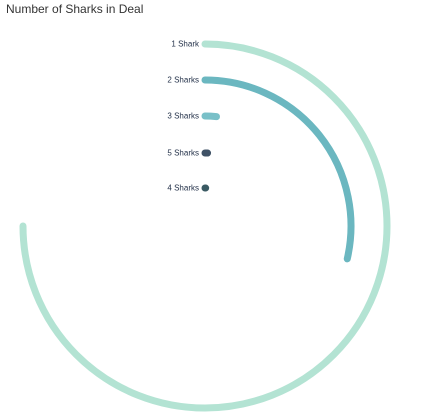 The width and height of the screenshot is (424, 414). Describe the element at coordinates (183, 188) in the screenshot. I see `label-4-sharks: 4 Sharks` at that location.